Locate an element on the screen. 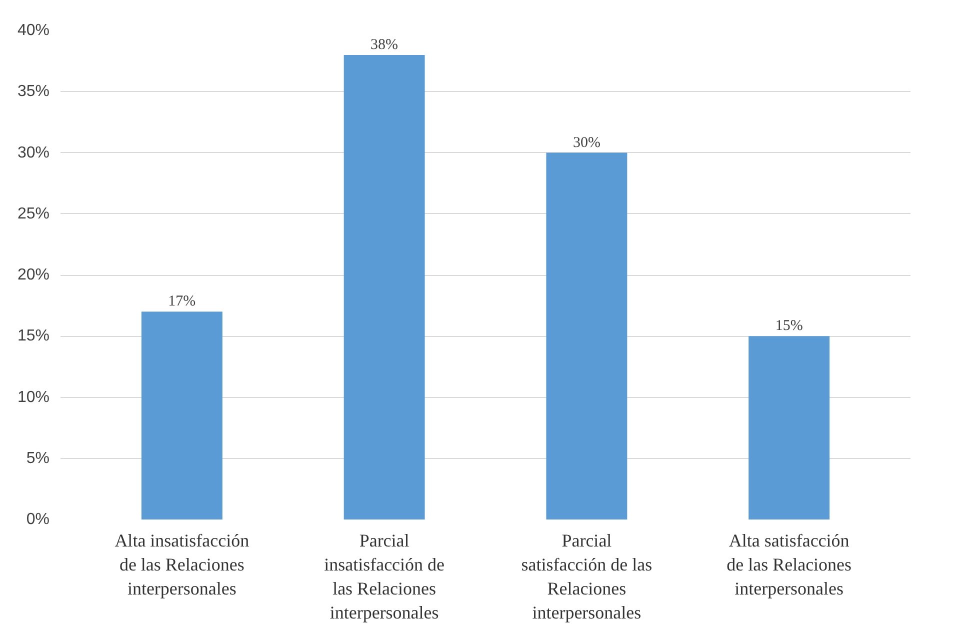 Image resolution: width=955 pixels, height=631 pixels. data-label: 15% is located at coordinates (789, 326).